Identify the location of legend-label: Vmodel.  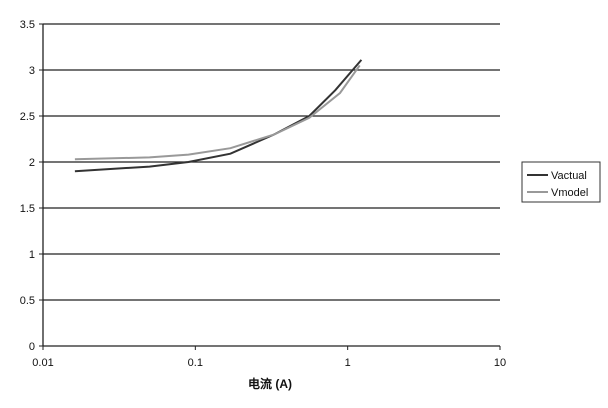
(569, 193).